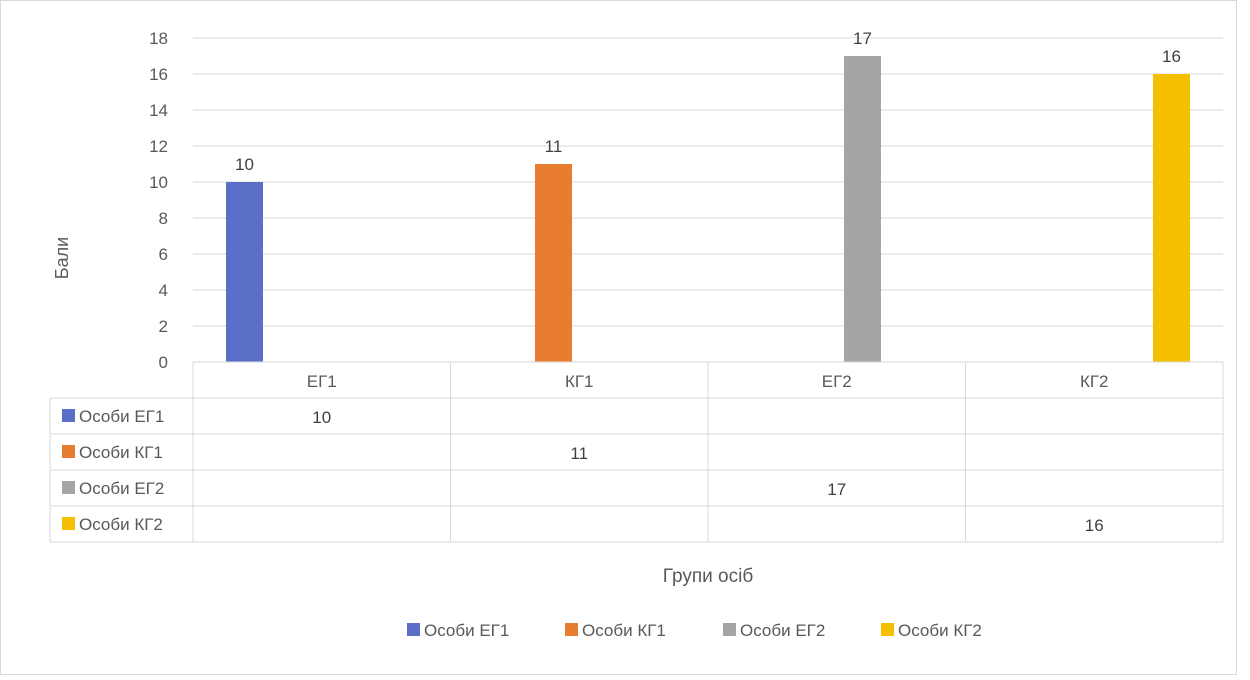  I want to click on x-tick-label: ЕГ1, so click(322, 381).